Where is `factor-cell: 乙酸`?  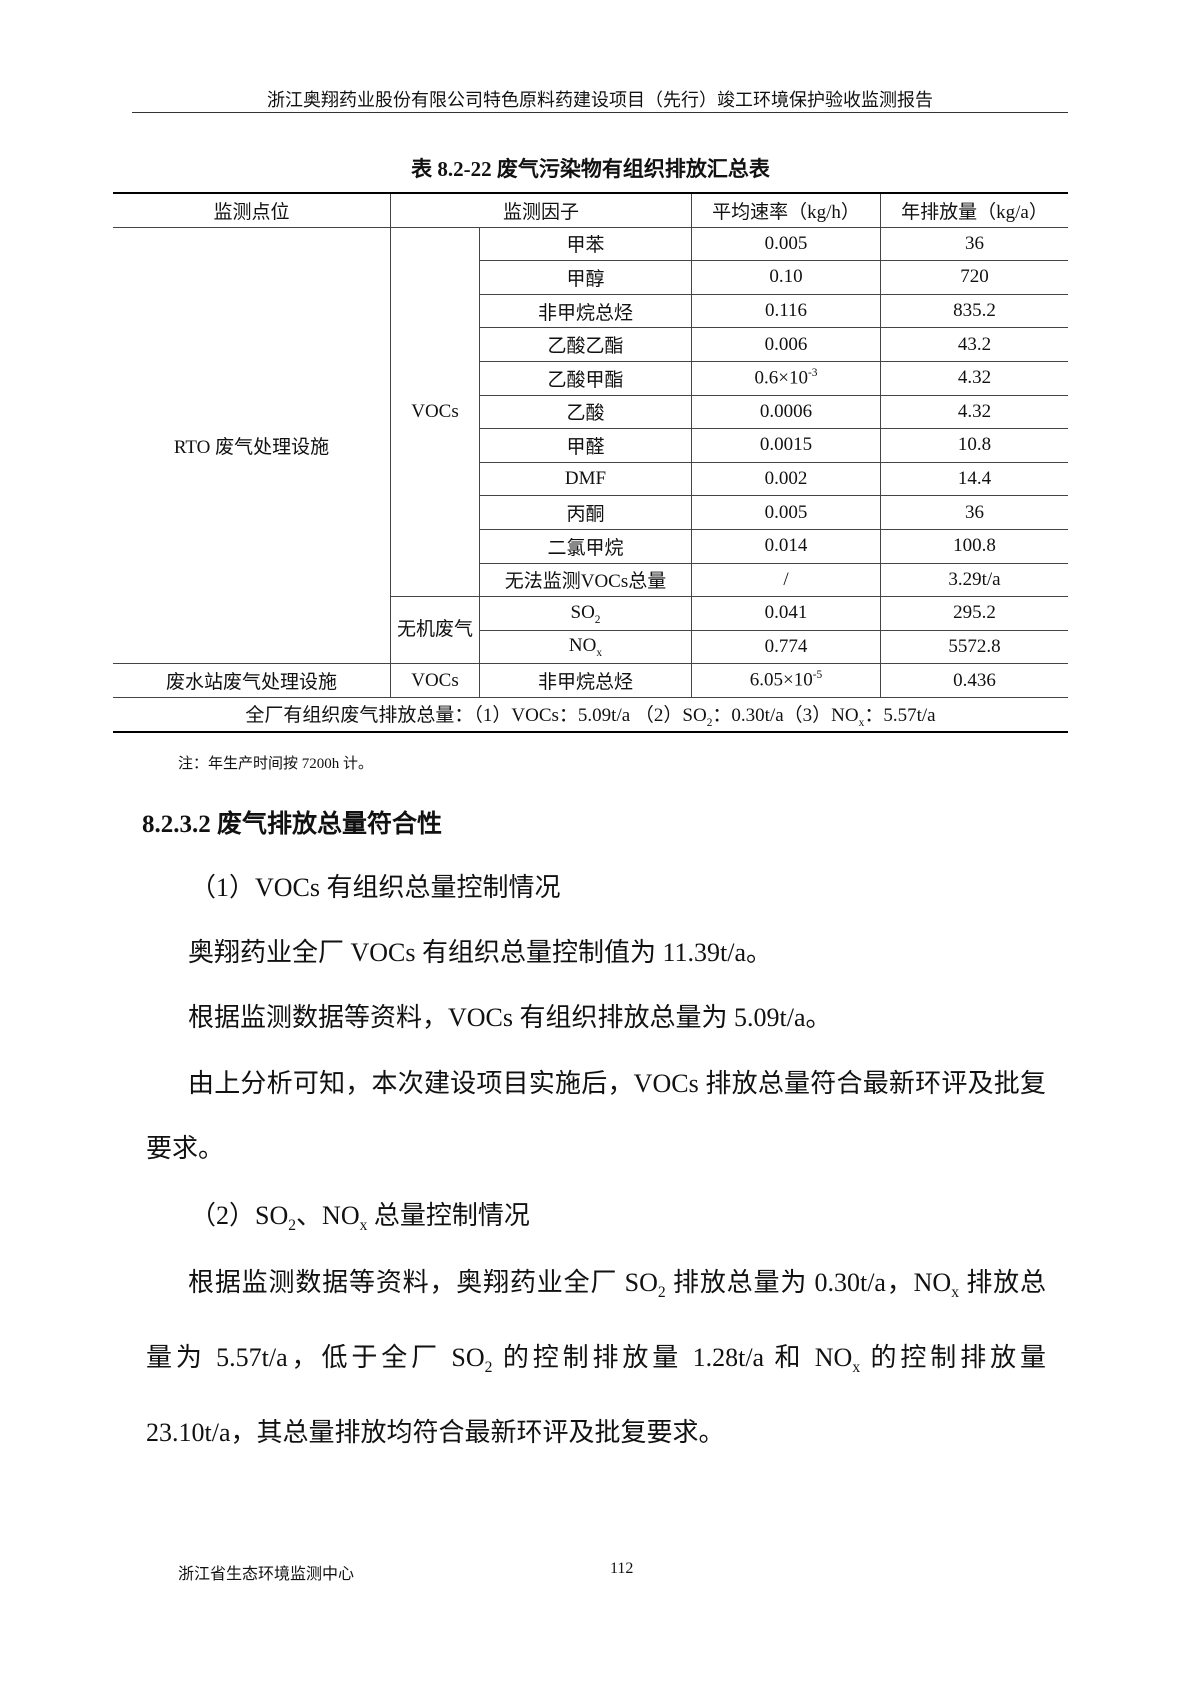
factor-cell: 乙酸 is located at coordinates (585, 412).